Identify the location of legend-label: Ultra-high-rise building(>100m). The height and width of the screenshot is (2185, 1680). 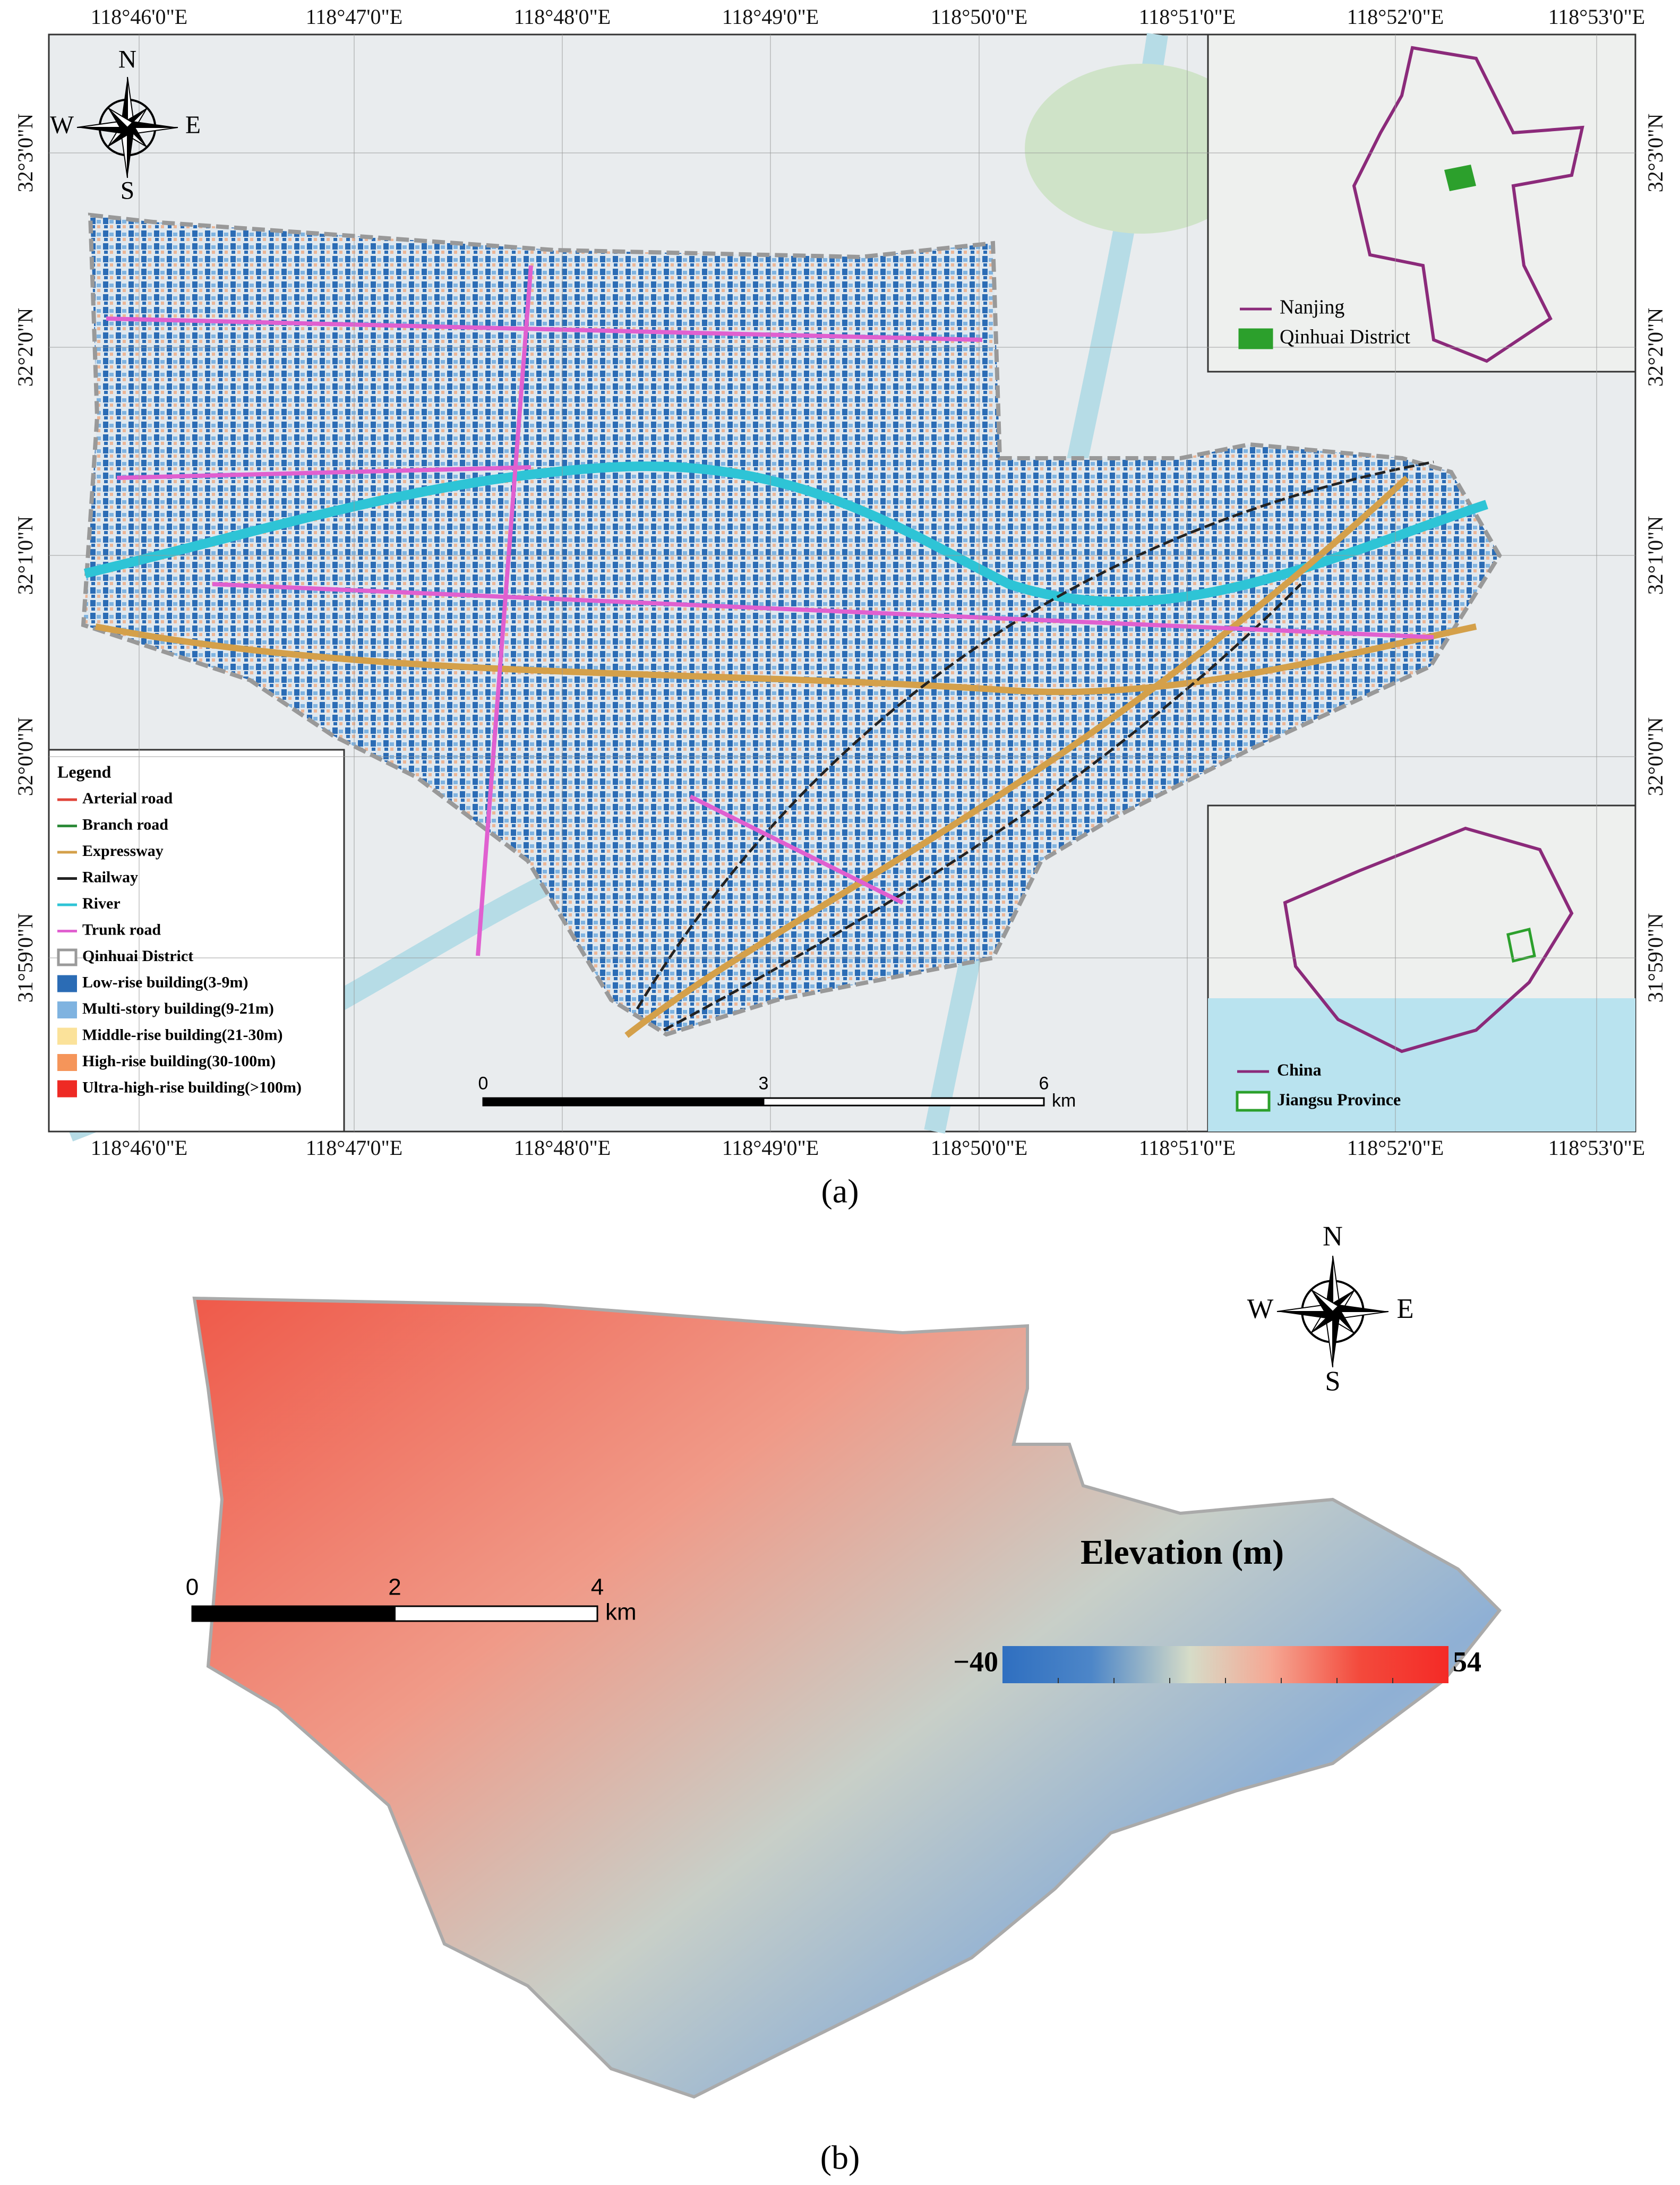
(192, 1087).